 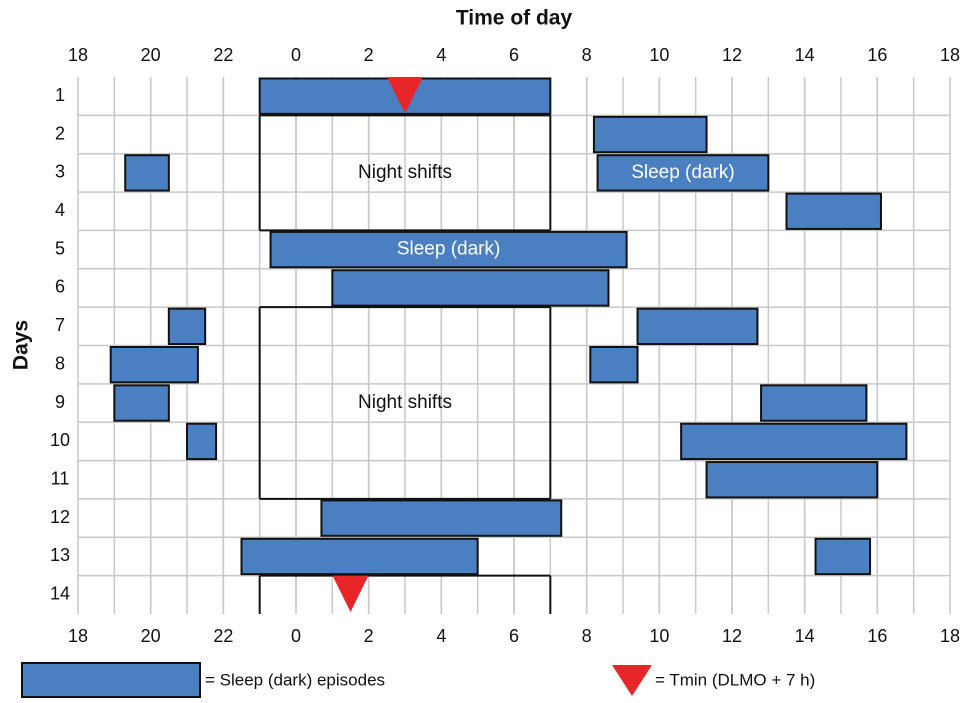 What do you see at coordinates (805, 55) in the screenshot?
I see `x-tick-label-top: 14` at bounding box center [805, 55].